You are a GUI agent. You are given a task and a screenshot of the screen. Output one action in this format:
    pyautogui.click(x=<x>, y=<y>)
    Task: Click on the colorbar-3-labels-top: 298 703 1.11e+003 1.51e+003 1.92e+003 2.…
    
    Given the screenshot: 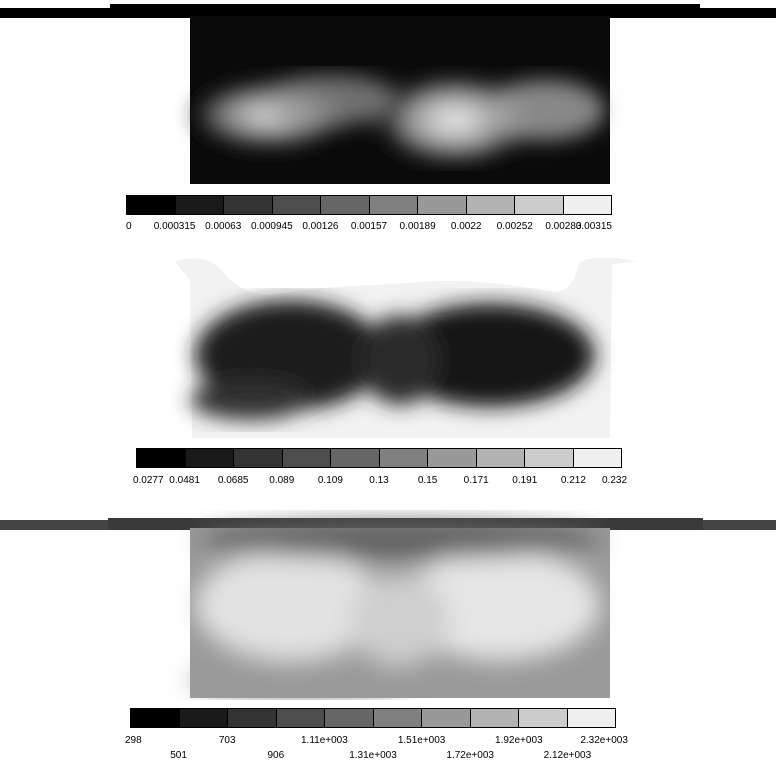 What is the action you would take?
    pyautogui.click(x=376, y=742)
    